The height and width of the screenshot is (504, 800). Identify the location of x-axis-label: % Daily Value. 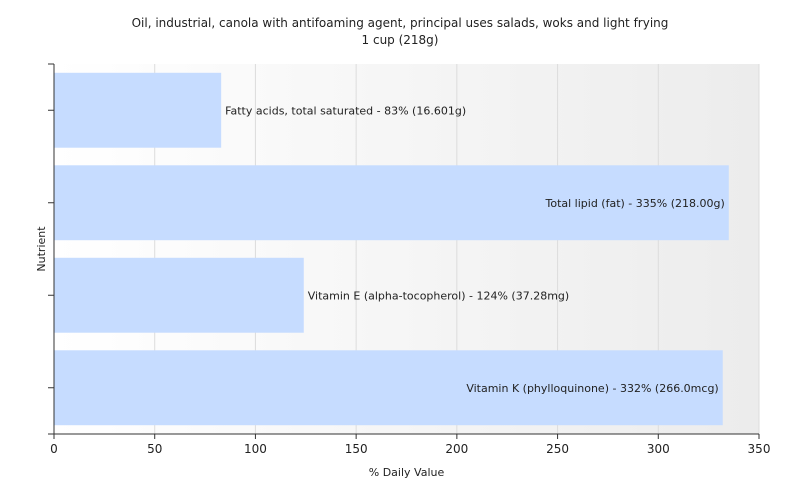
(407, 472).